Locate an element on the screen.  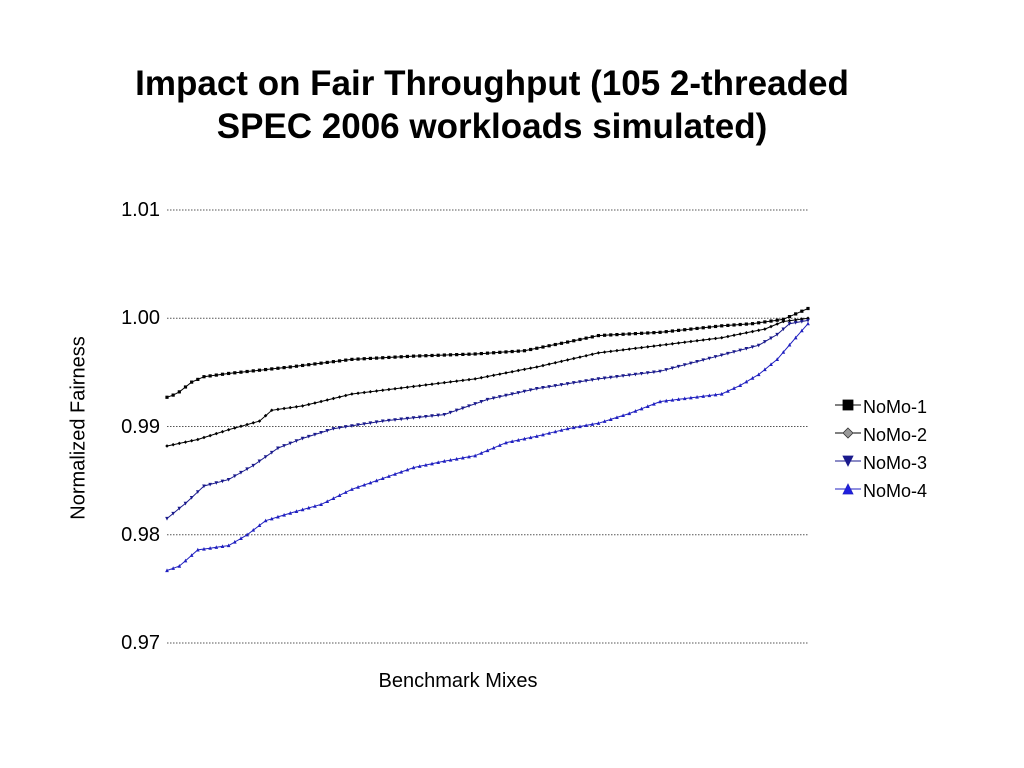
diamond-marker-icon is located at coordinates (848, 433).